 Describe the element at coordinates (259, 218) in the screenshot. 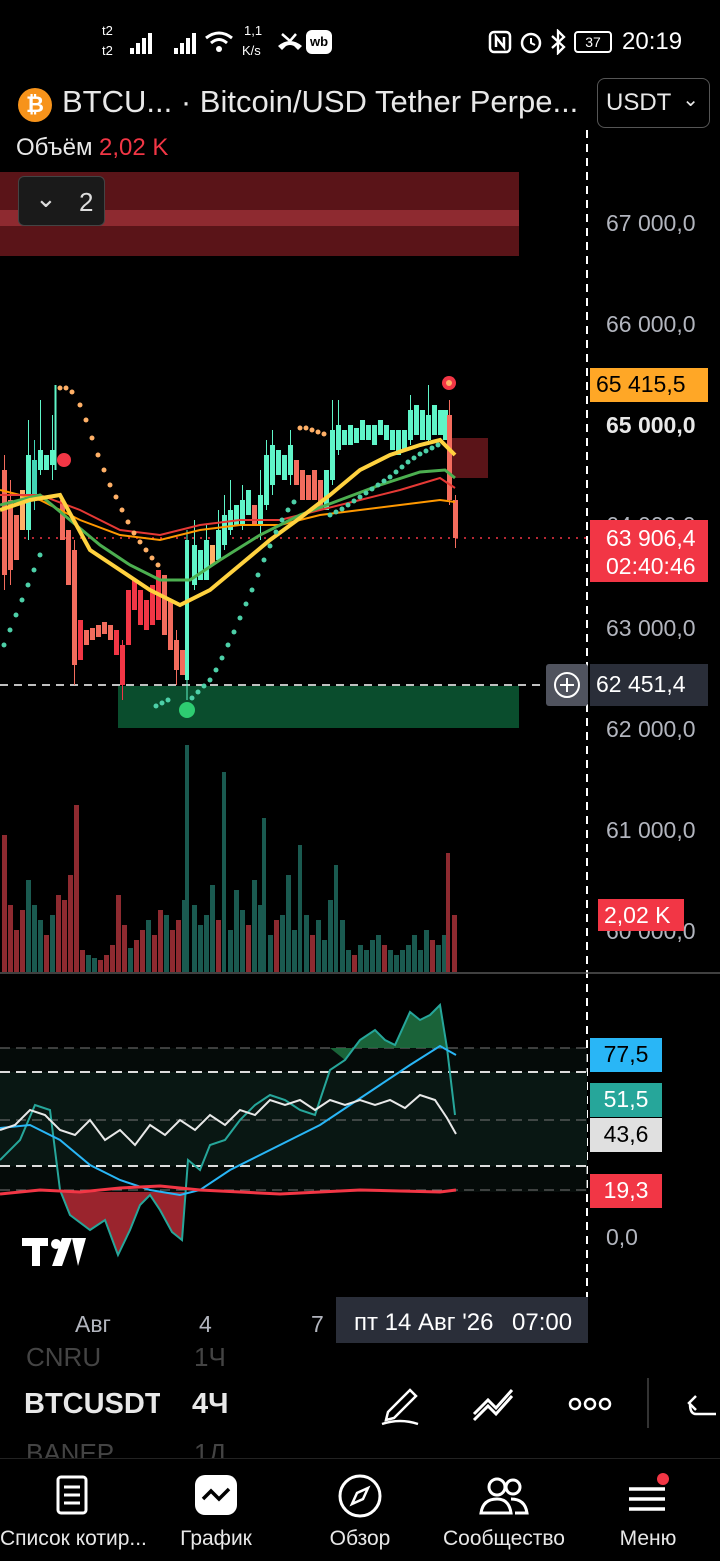

I see `resistance-zone-core` at that location.